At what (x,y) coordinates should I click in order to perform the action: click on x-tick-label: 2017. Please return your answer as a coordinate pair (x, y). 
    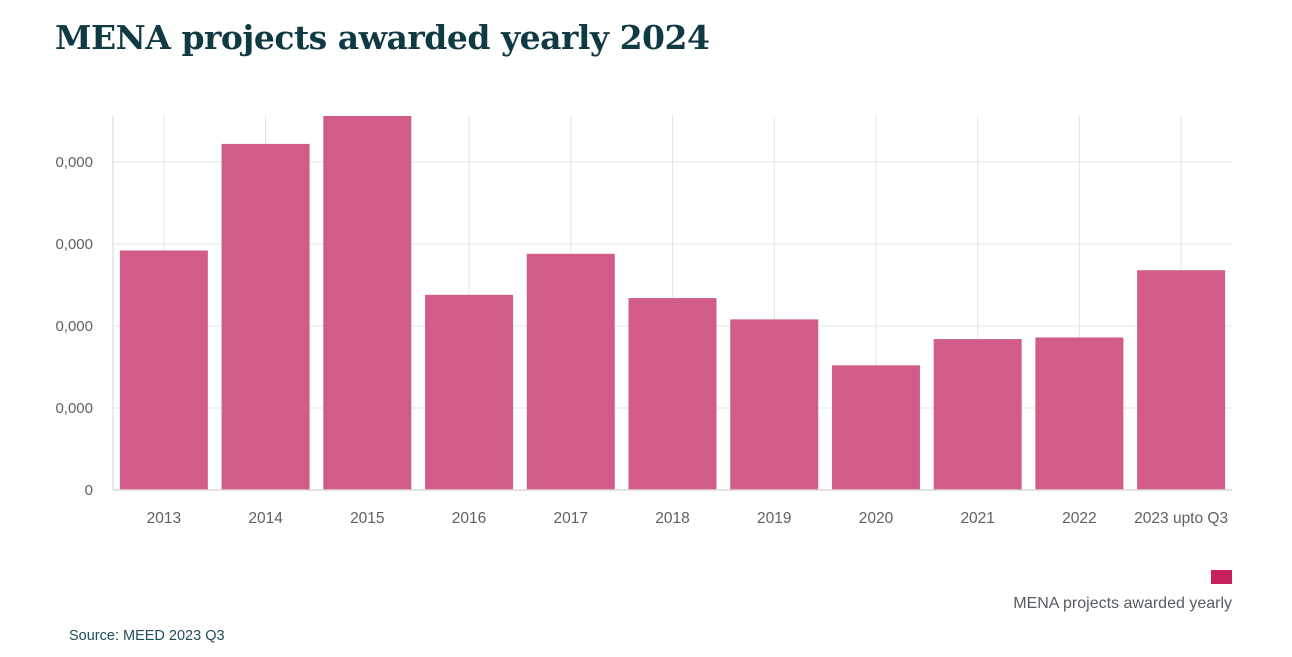
    Looking at the image, I should click on (571, 518).